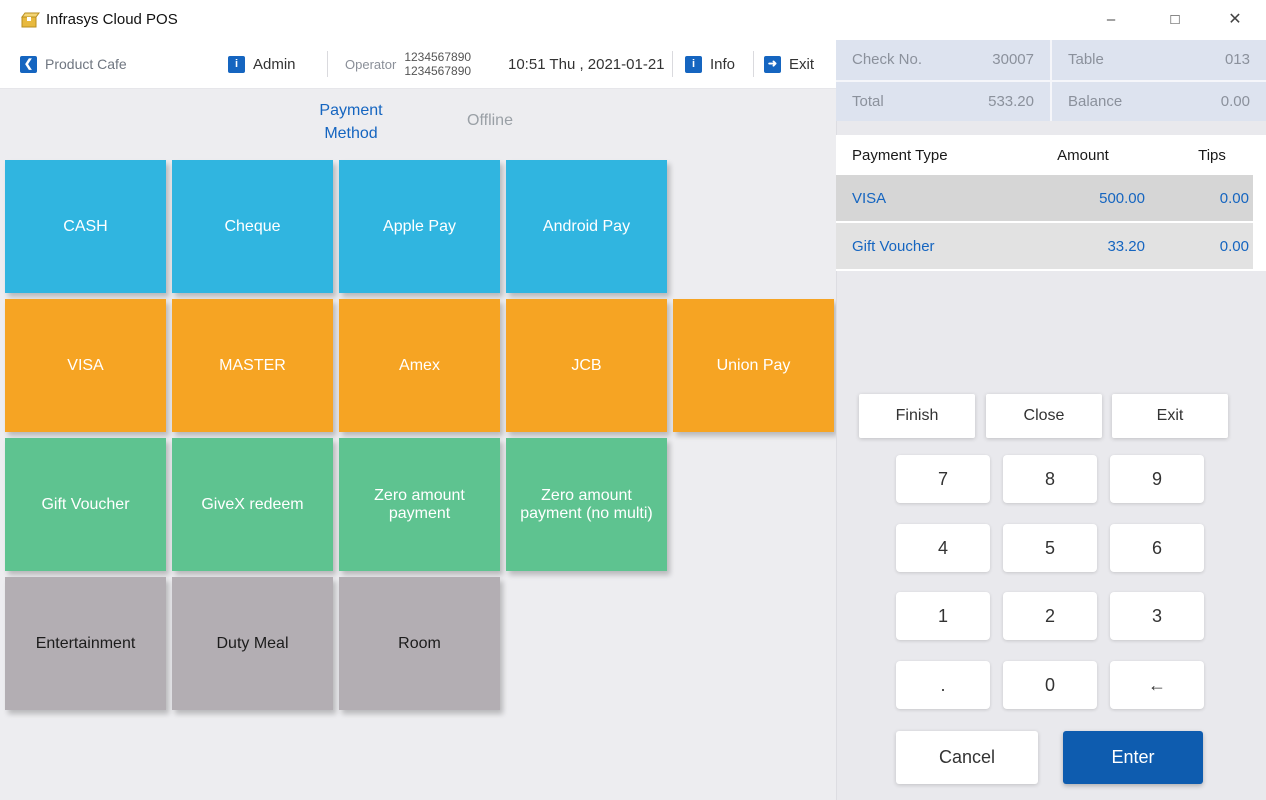  I want to click on payment-method-android-pay: Android Pay, so click(586, 226).